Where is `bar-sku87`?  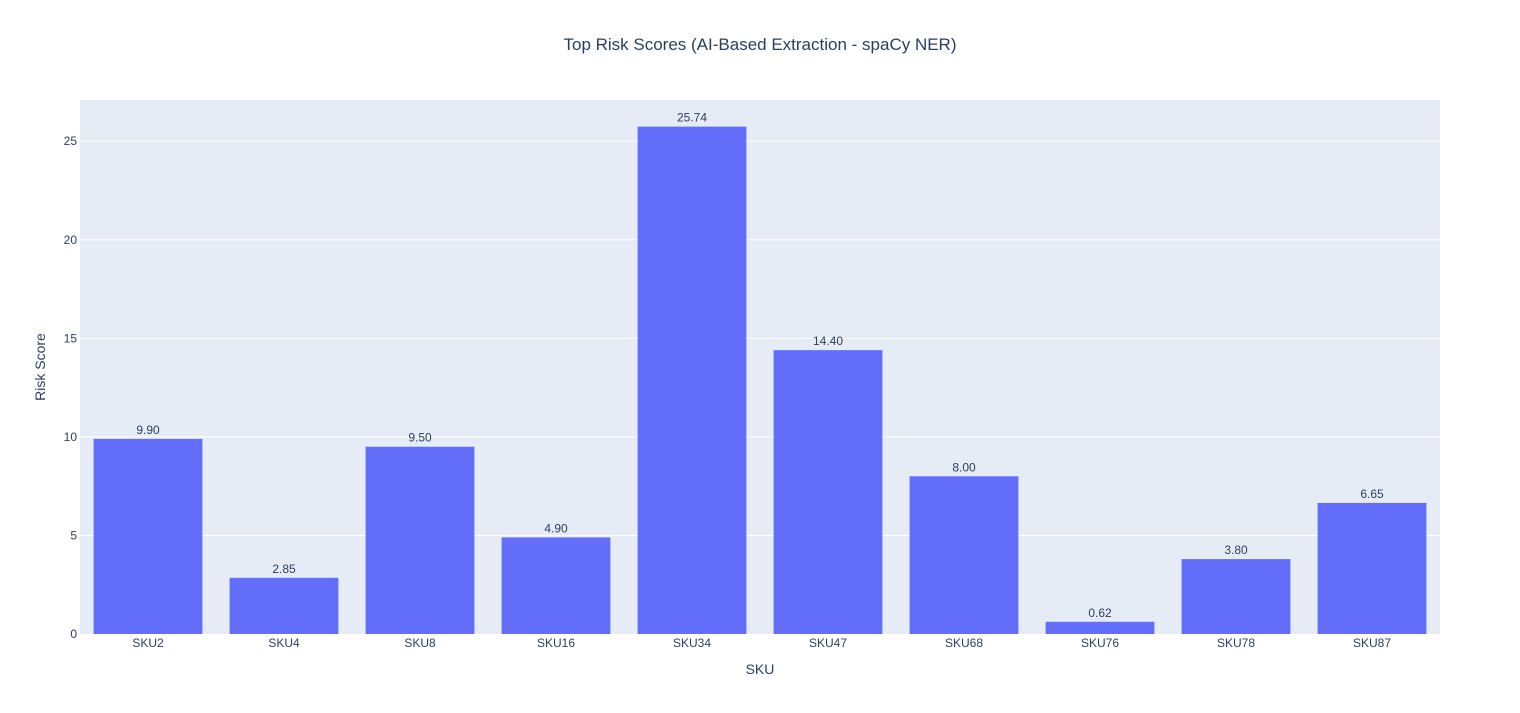
bar-sku87 is located at coordinates (1372, 568).